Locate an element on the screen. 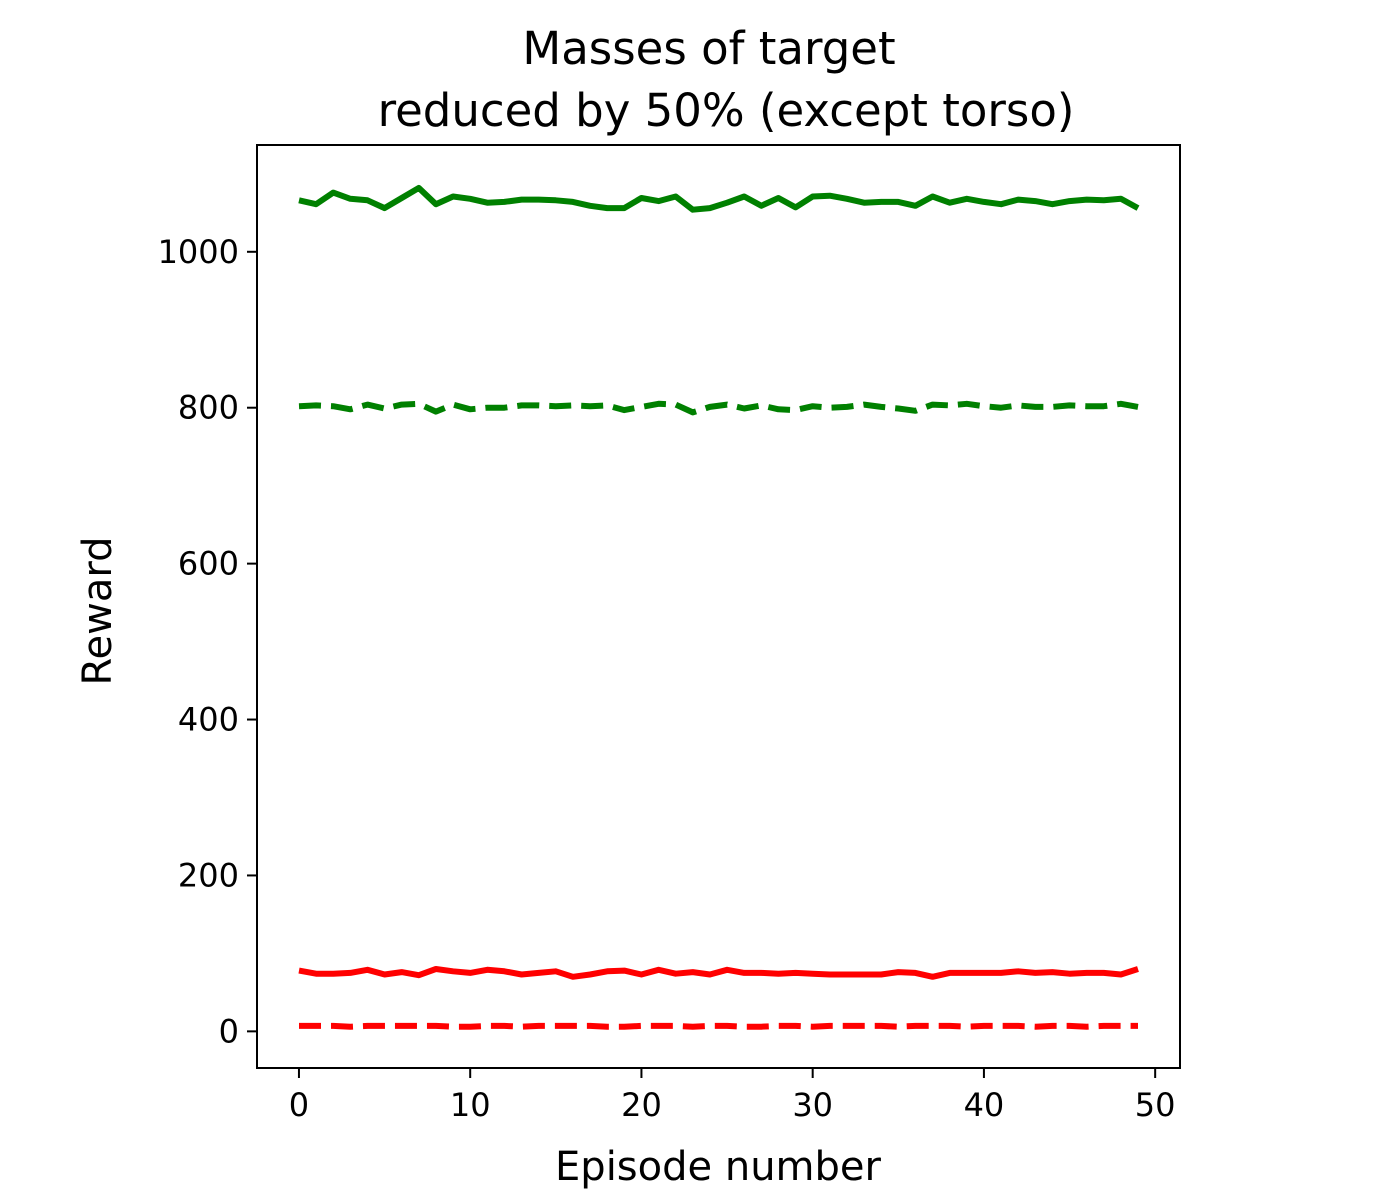  y-tick-label: 400 is located at coordinates (208, 720).